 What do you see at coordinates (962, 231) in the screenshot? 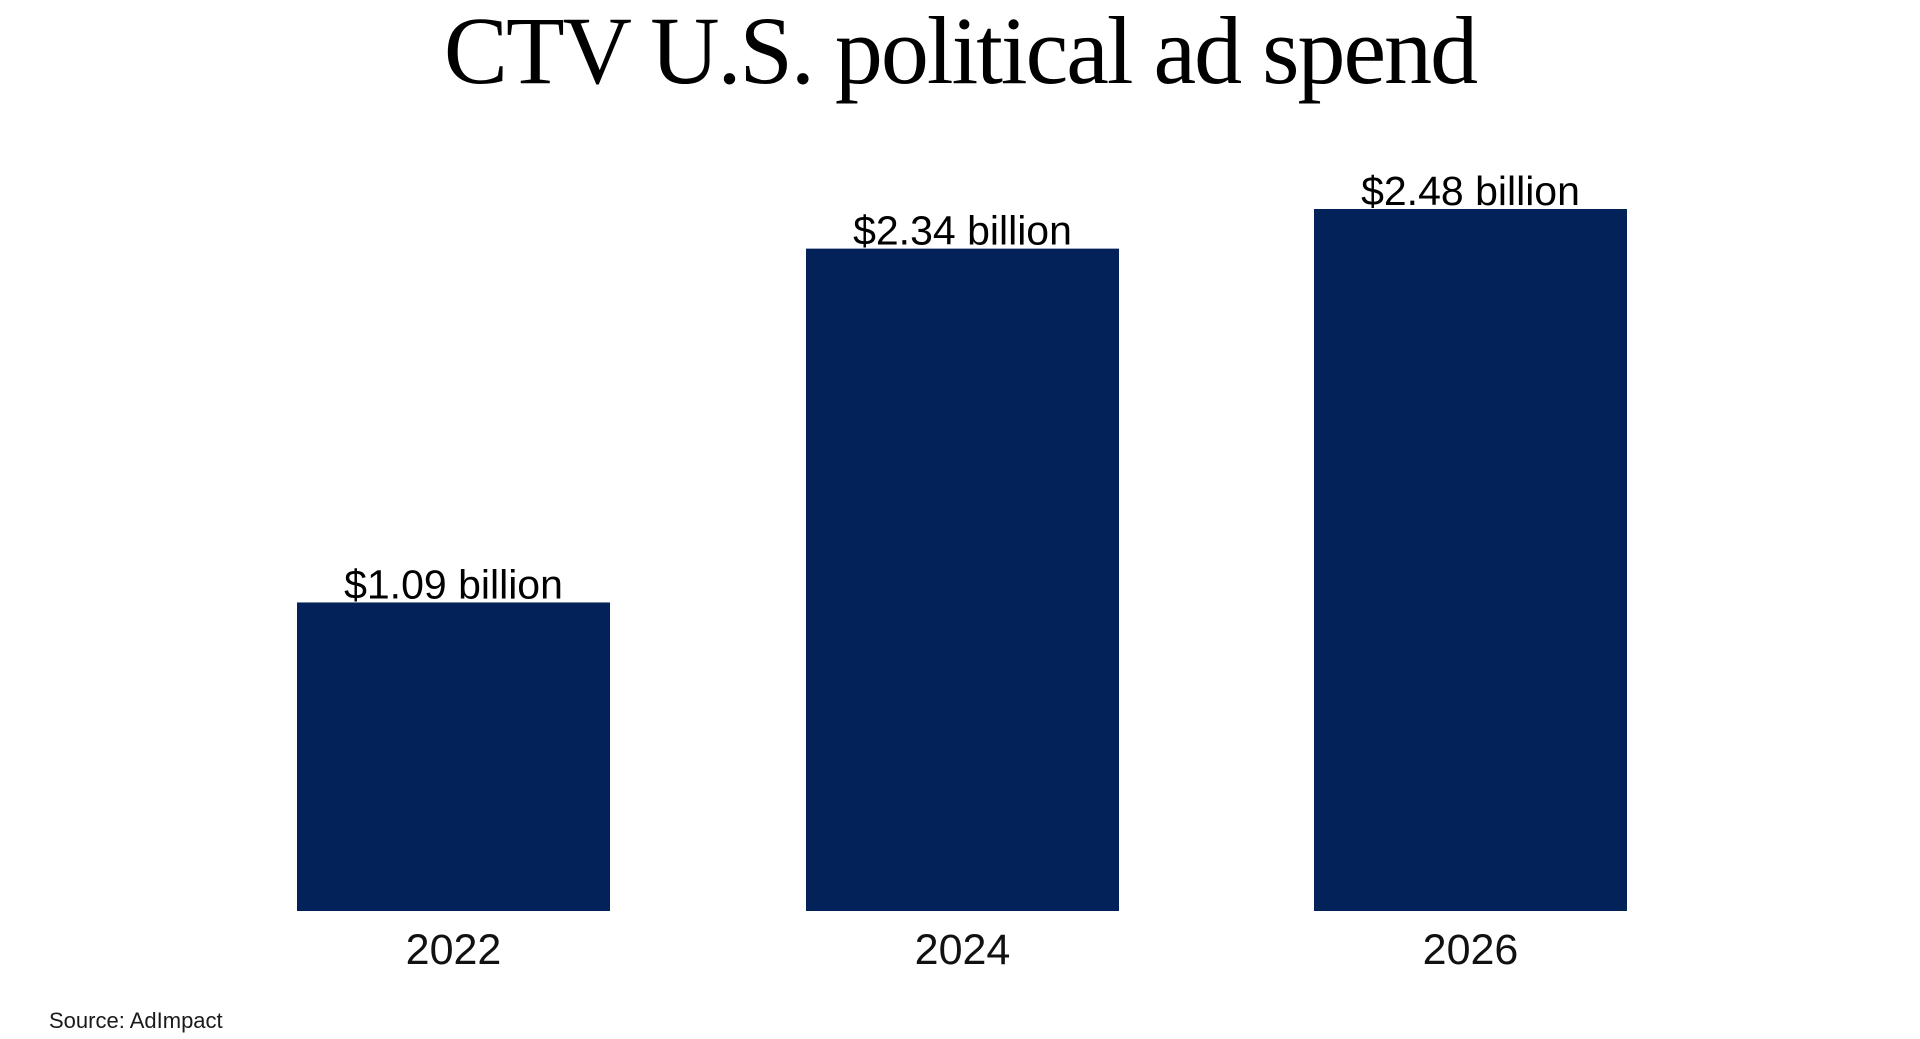
I see `data-label-2024: $2.34 billion` at bounding box center [962, 231].